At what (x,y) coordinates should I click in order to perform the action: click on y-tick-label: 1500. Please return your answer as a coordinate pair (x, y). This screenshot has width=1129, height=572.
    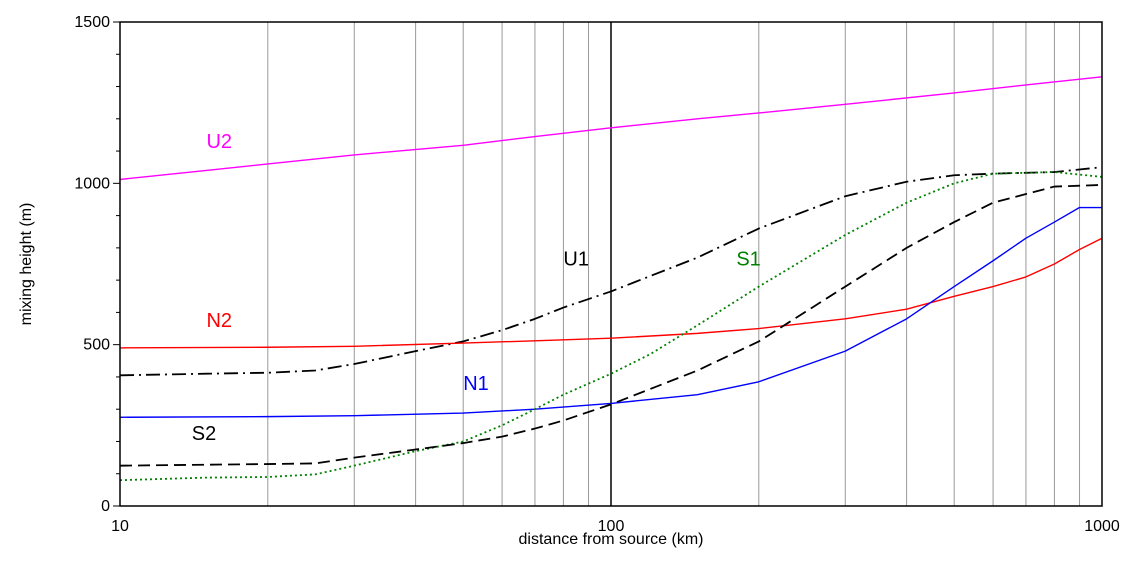
    Looking at the image, I should click on (92, 22).